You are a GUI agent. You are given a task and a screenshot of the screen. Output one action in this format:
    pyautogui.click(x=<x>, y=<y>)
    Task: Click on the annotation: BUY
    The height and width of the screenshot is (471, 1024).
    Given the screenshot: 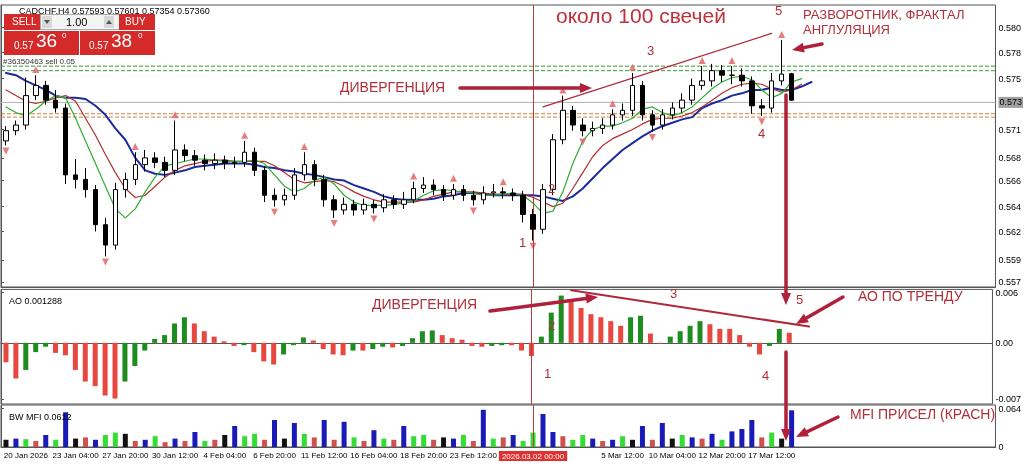 What is the action you would take?
    pyautogui.click(x=135, y=22)
    